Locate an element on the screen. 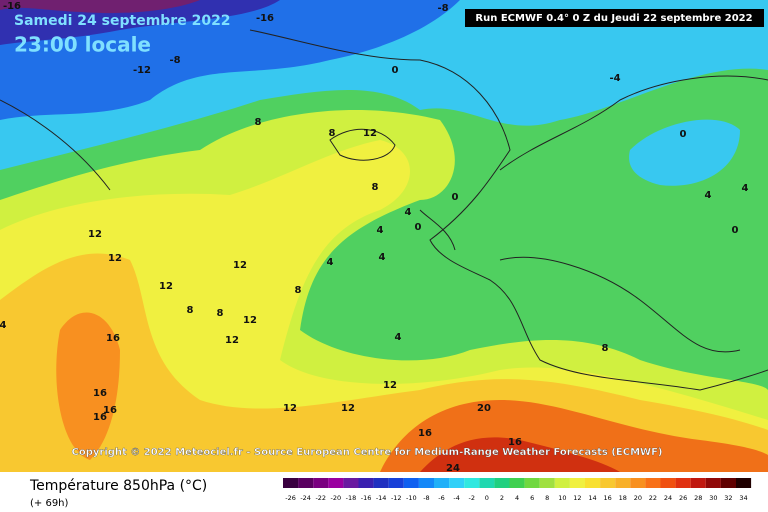  legend-tick-label: 30 is located at coordinates (713, 498).